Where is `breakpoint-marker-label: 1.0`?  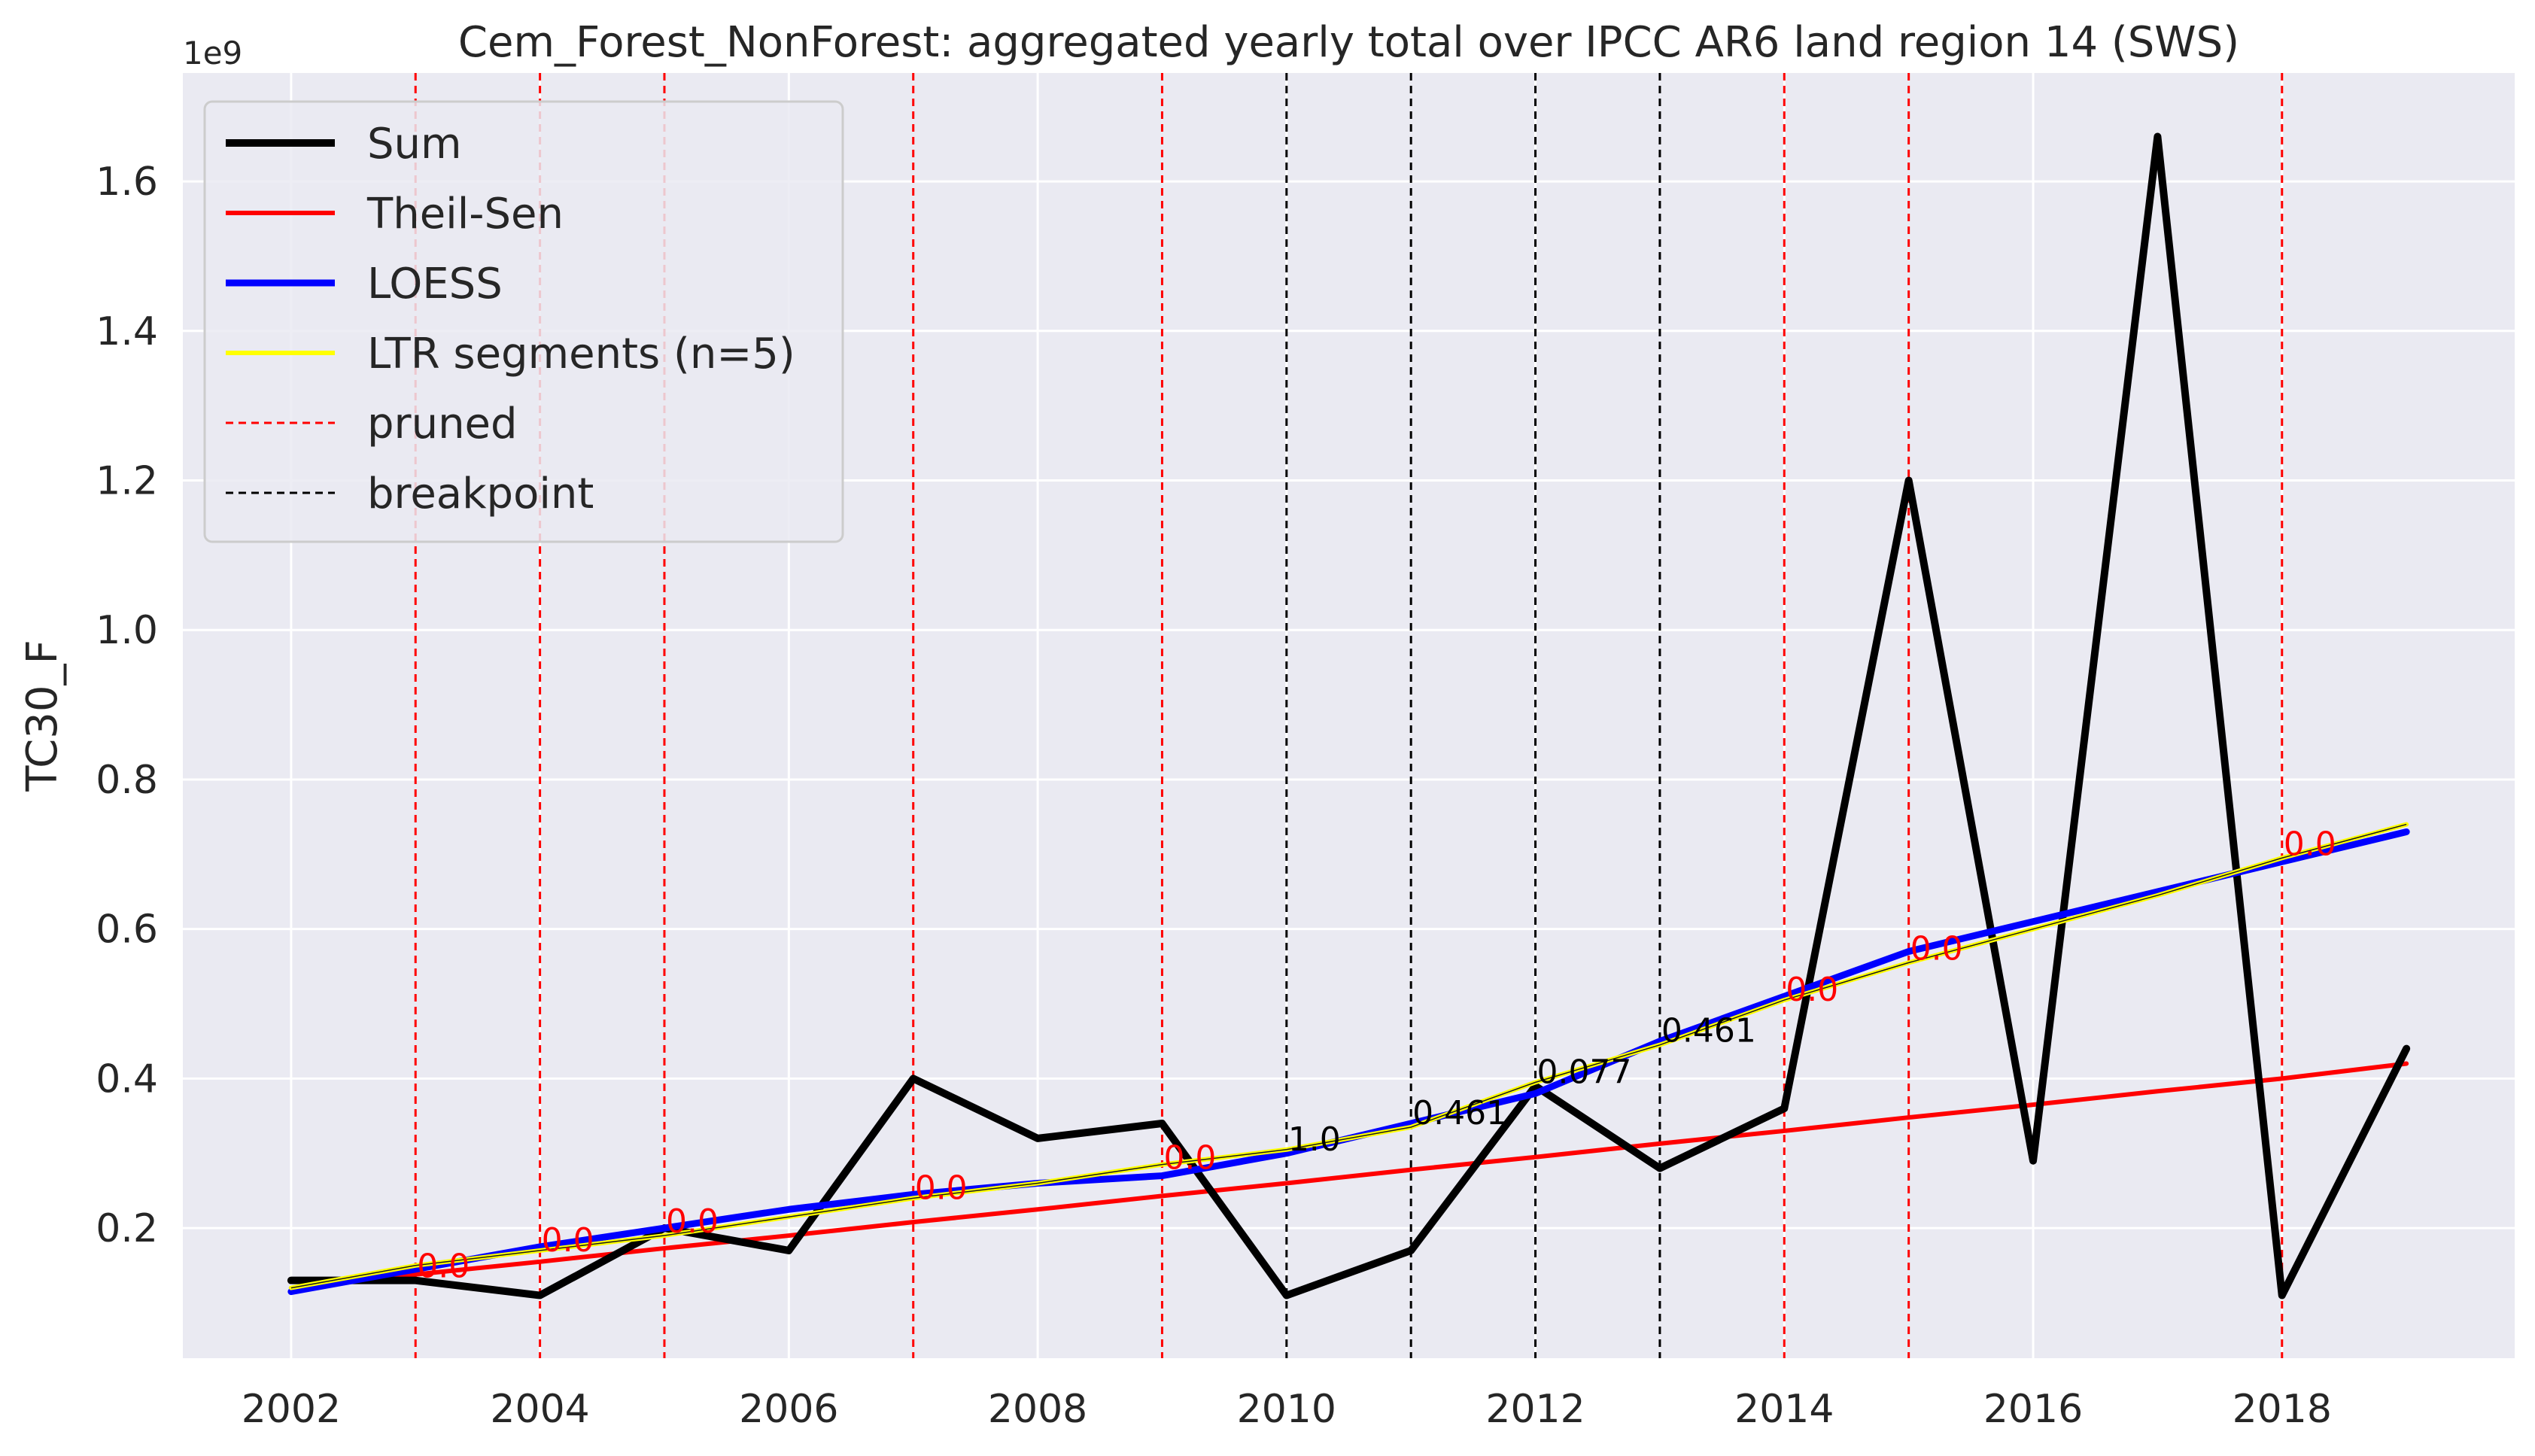 breakpoint-marker-label: 1.0 is located at coordinates (1314, 1139).